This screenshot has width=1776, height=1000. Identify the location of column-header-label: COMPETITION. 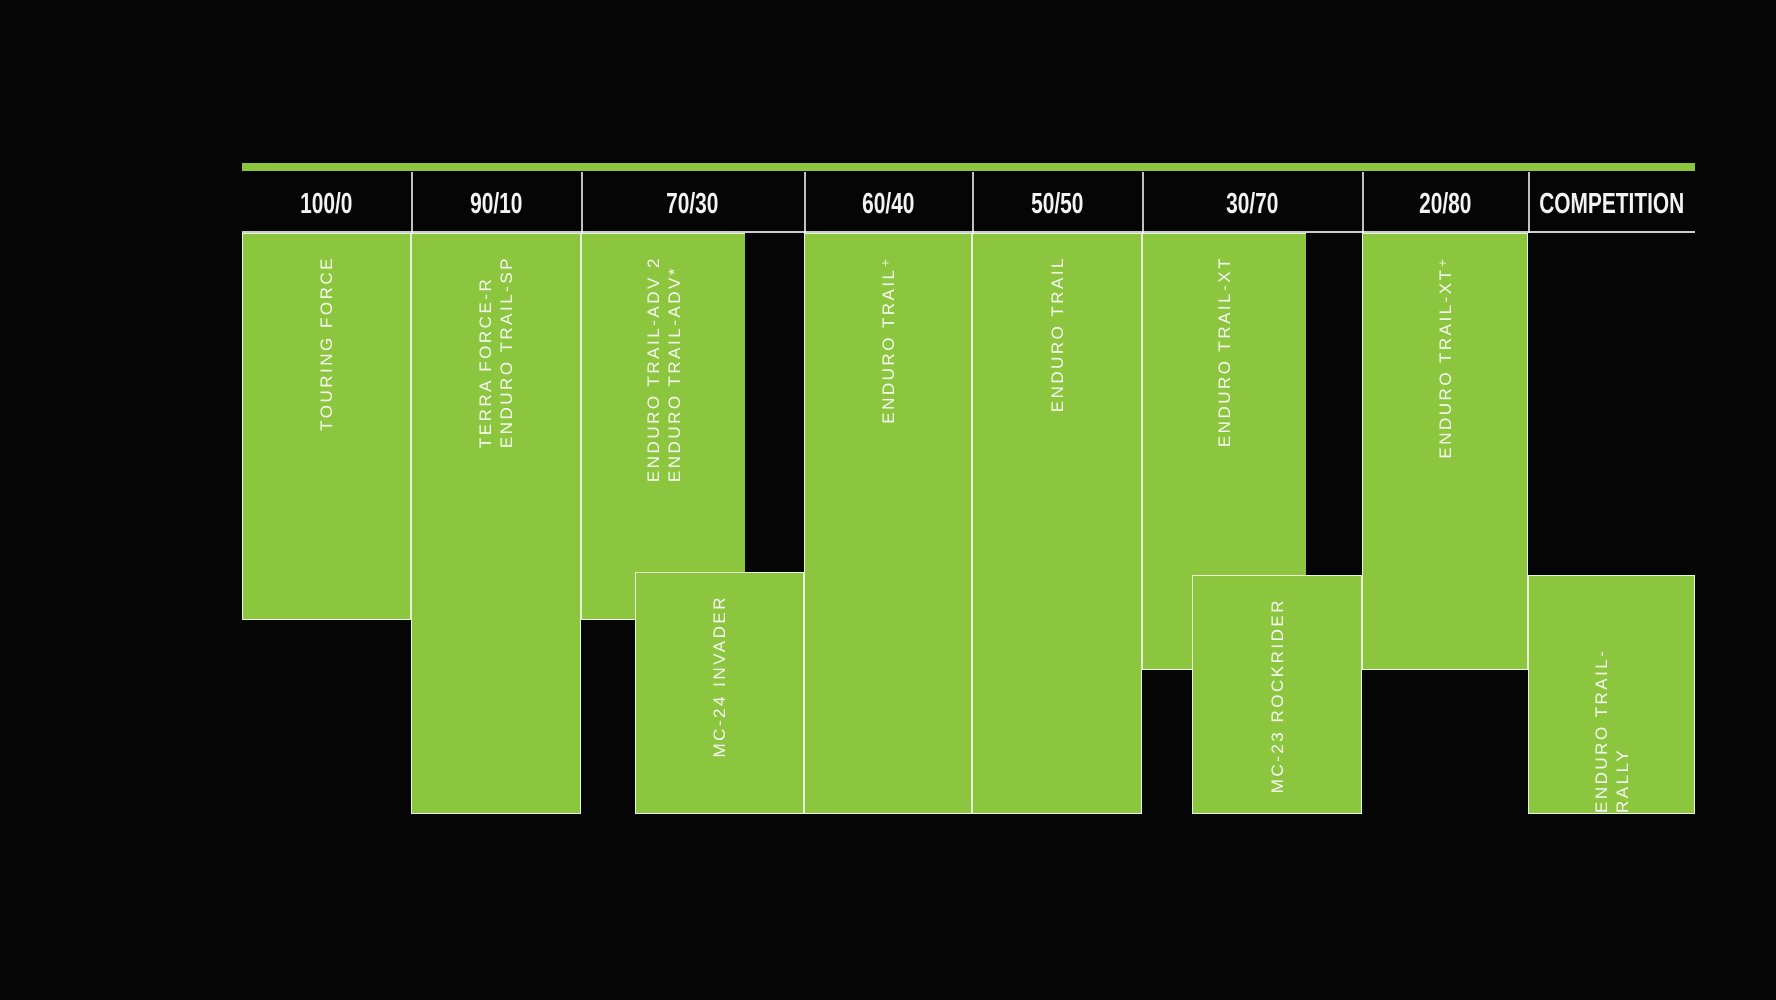
(1612, 203).